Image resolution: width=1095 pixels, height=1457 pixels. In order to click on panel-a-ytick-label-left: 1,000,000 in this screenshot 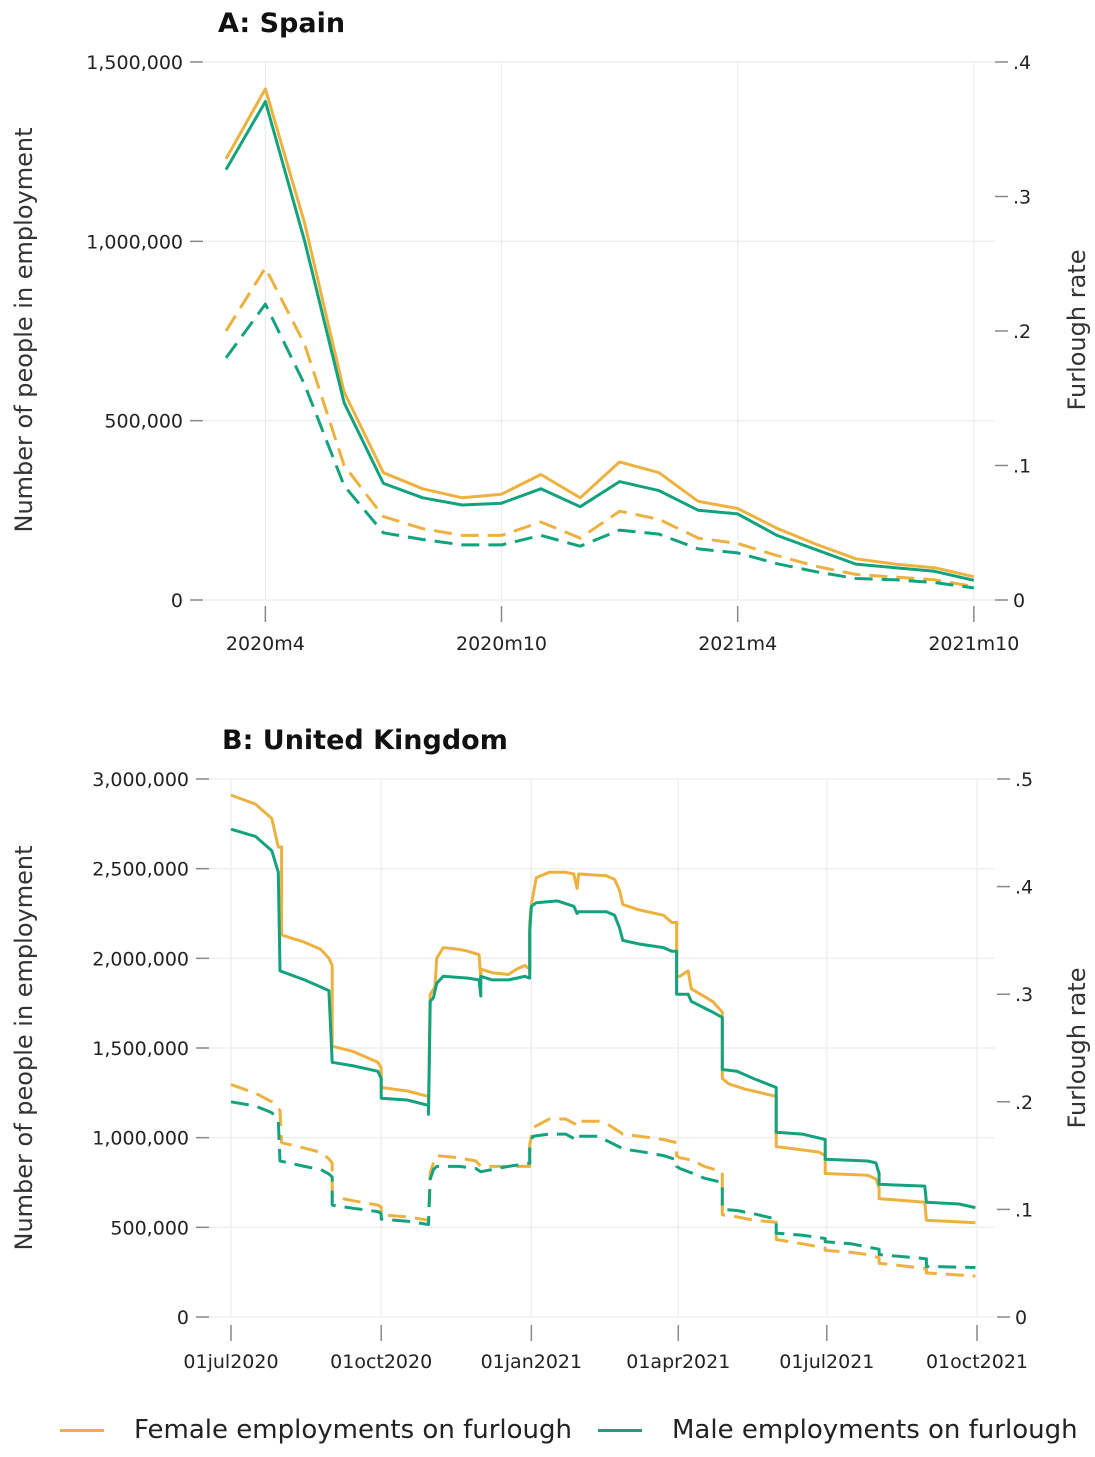, I will do `click(134, 242)`.